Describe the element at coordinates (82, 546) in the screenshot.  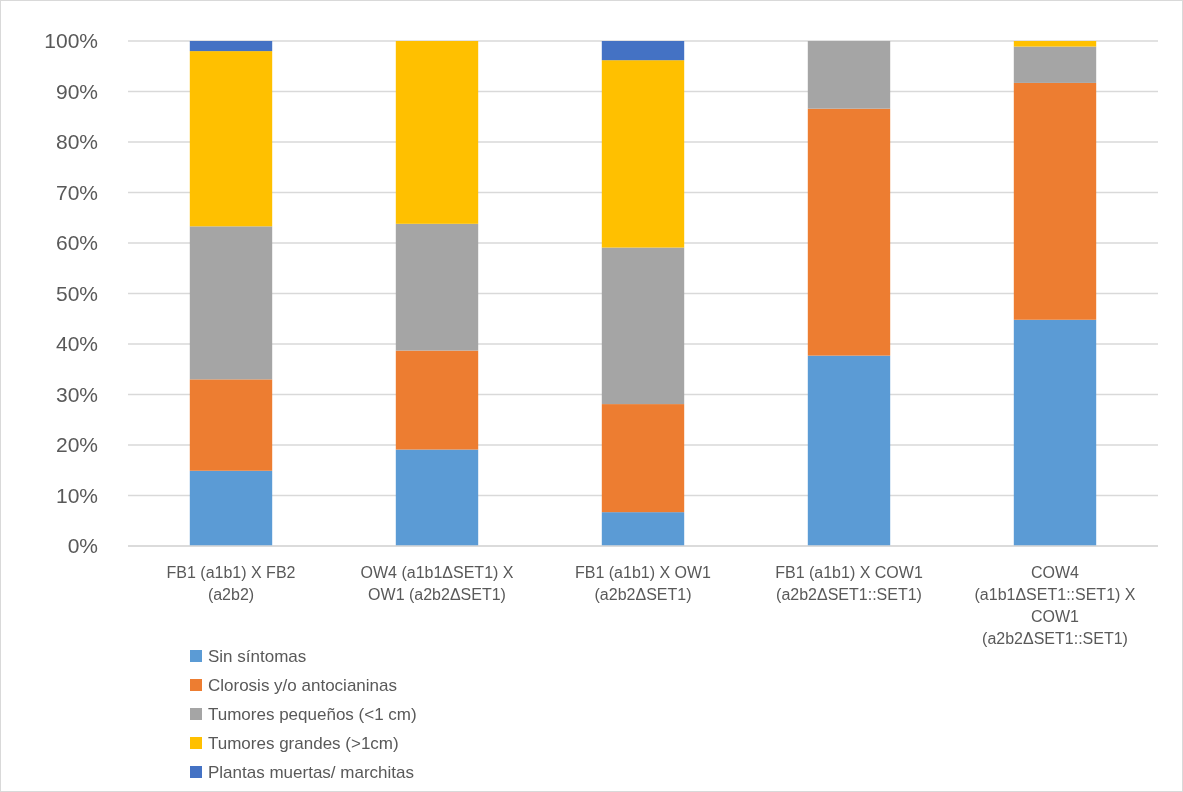
I see `y-tick-label: 0%` at that location.